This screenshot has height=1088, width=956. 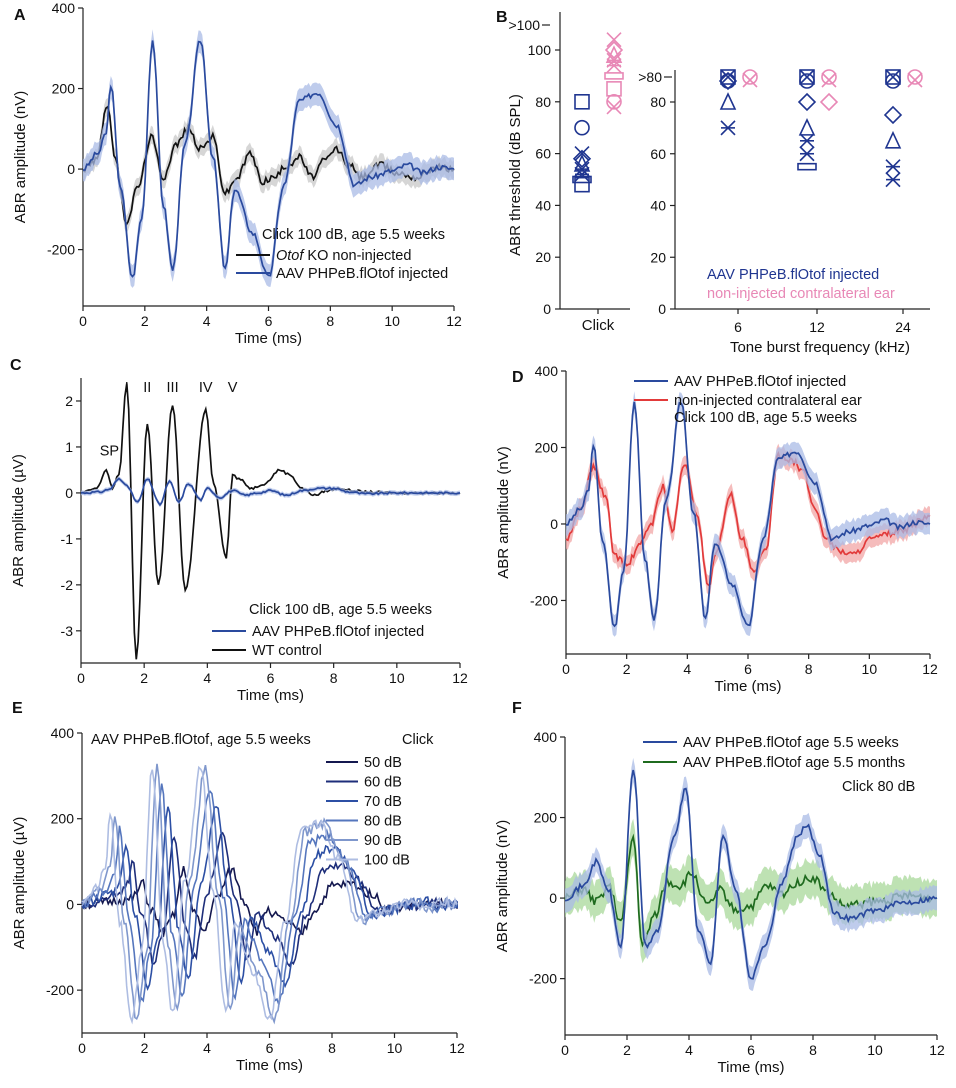 I want to click on peak-label-I: I, so click(x=127, y=388).